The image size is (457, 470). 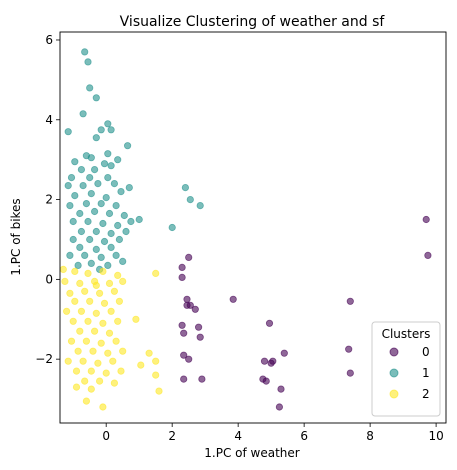 What do you see at coordinates (238, 436) in the screenshot?
I see `x-tick-label: 4` at bounding box center [238, 436].